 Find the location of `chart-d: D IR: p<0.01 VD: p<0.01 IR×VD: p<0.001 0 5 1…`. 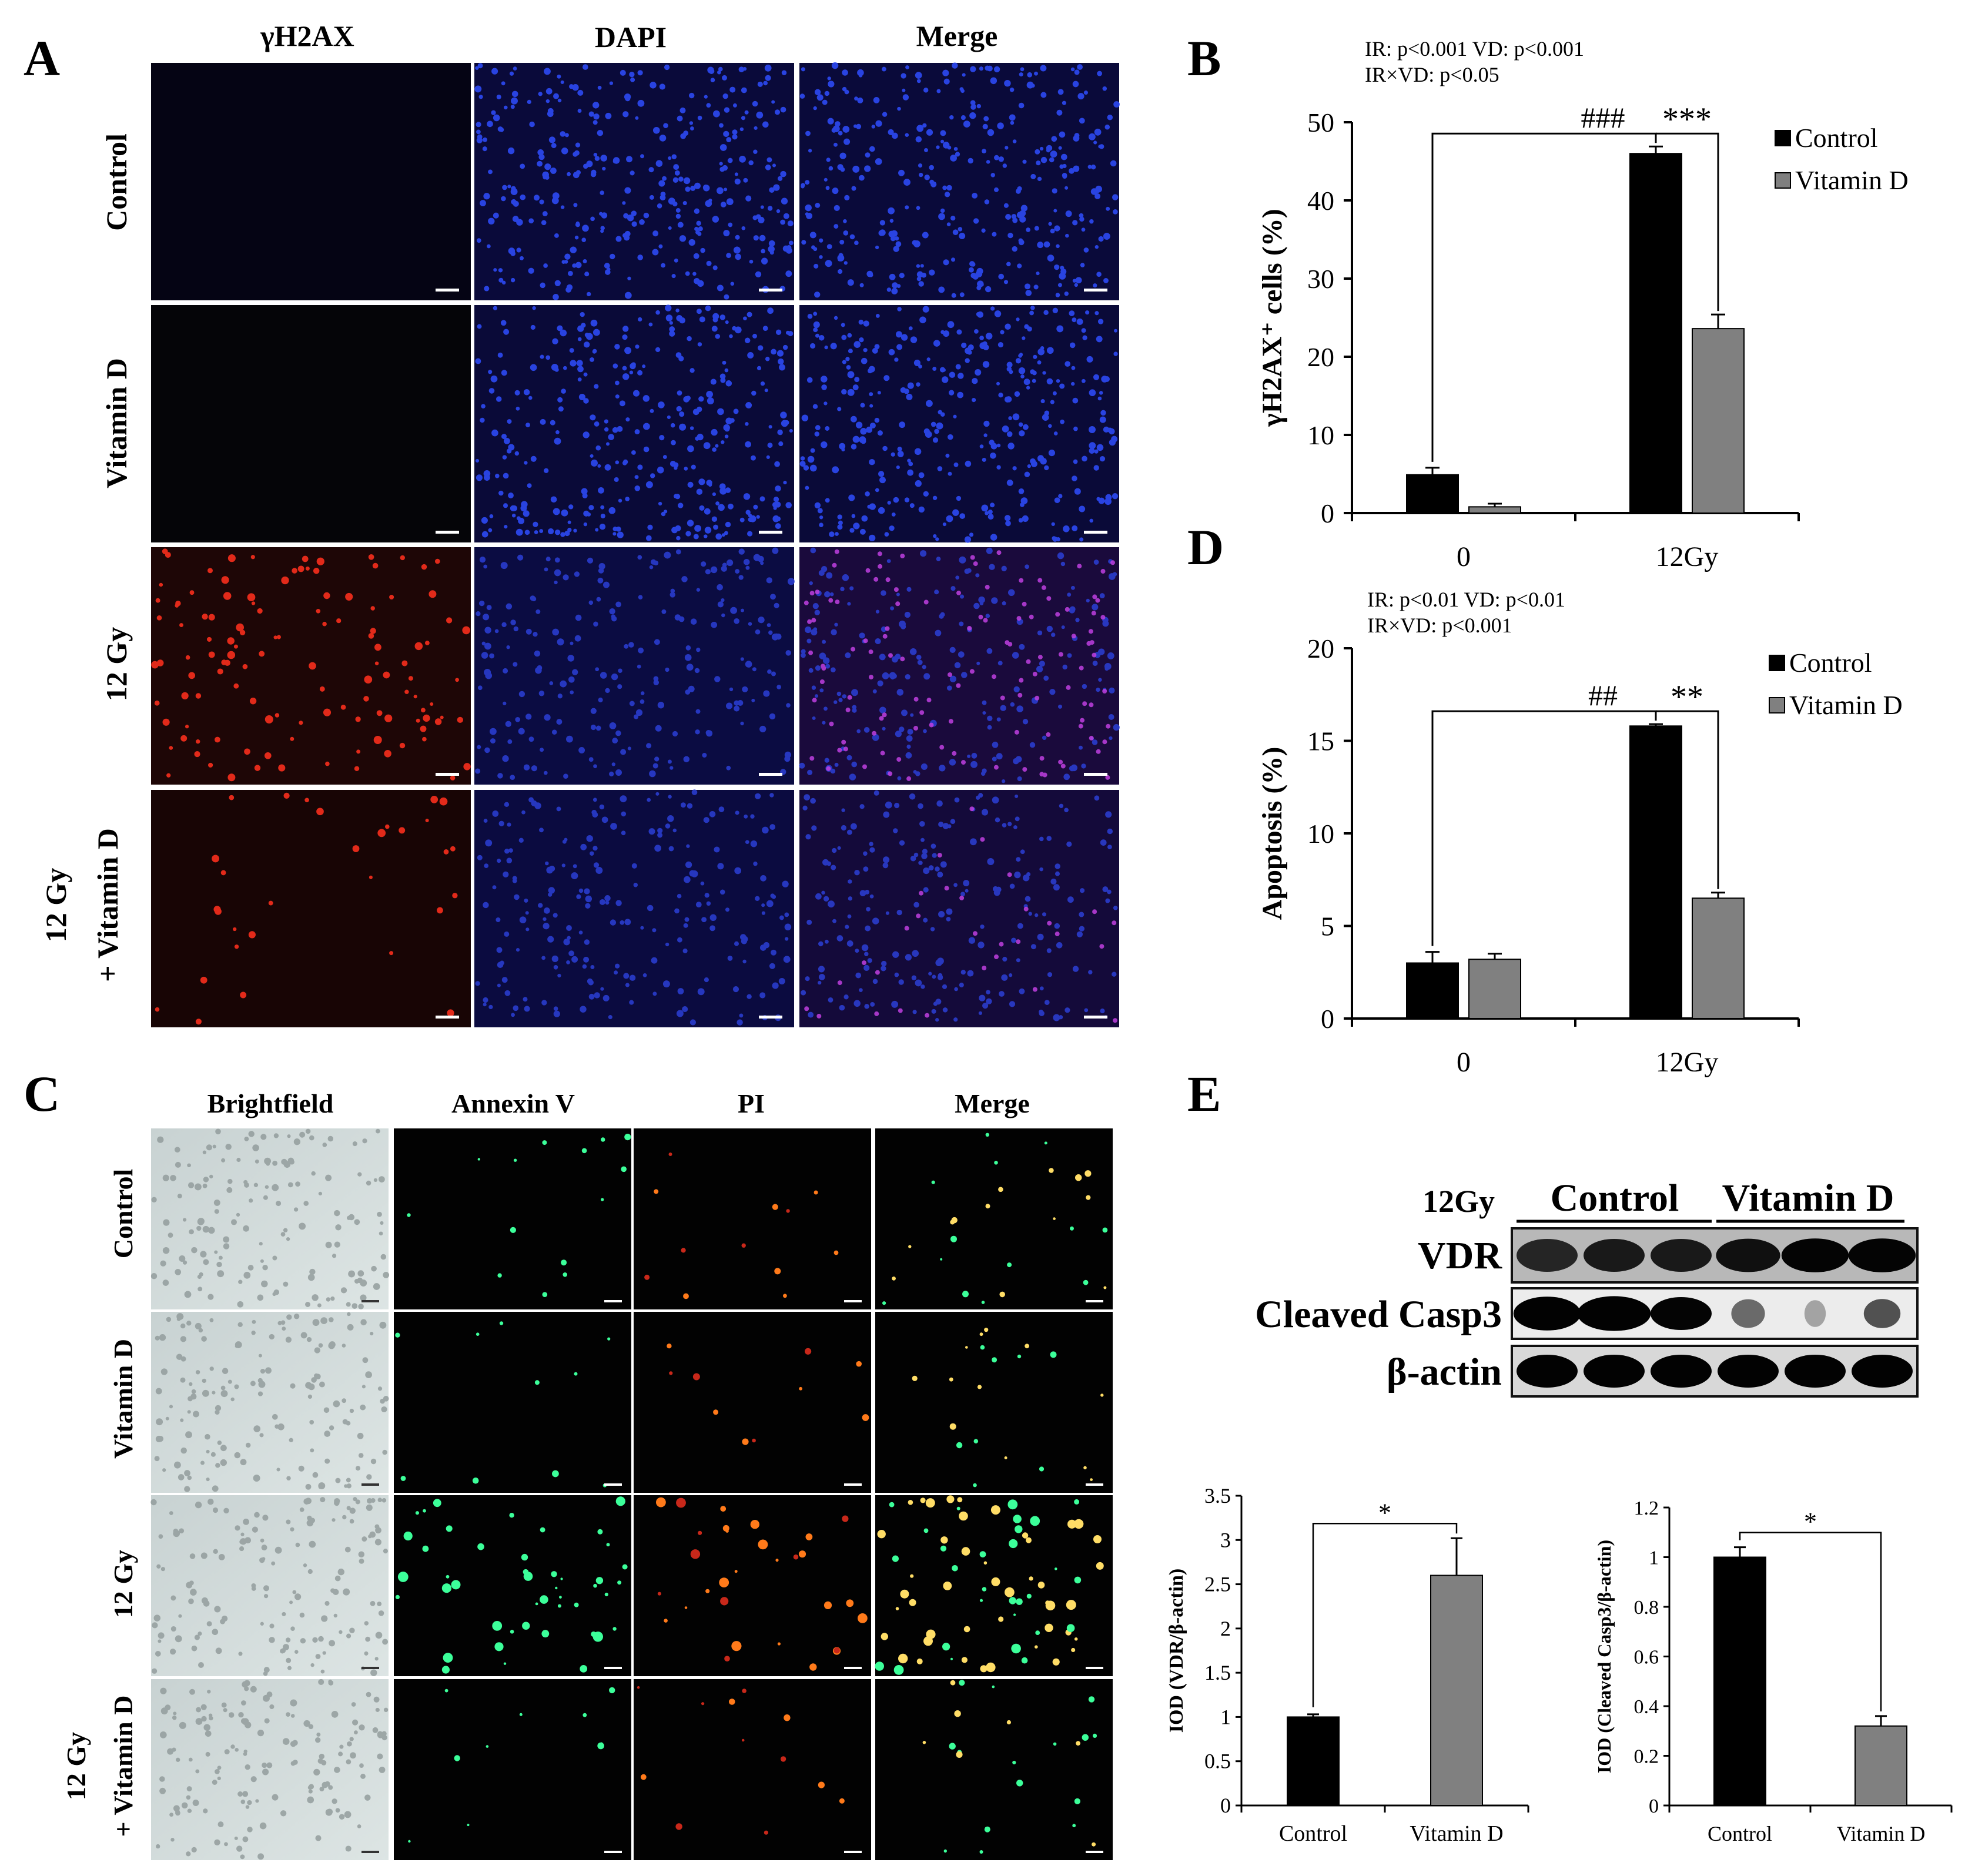

chart-d: D IR: p<0.01 VD: p<0.01 IR×VD: p<0.001 0 5 1… is located at coordinates (1545, 798).